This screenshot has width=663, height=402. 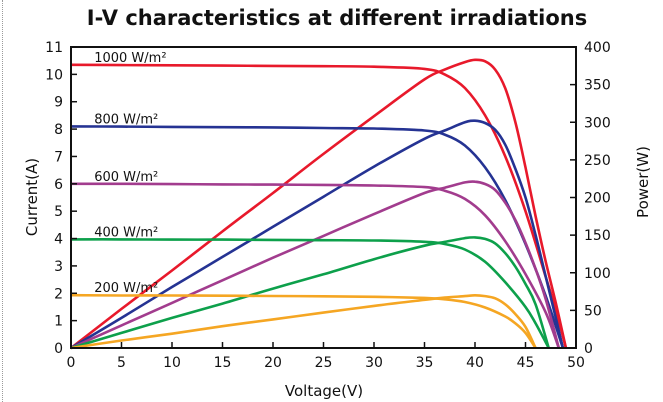 What do you see at coordinates (126, 232) in the screenshot?
I see `irradiance-label: 400 W/m²` at bounding box center [126, 232].